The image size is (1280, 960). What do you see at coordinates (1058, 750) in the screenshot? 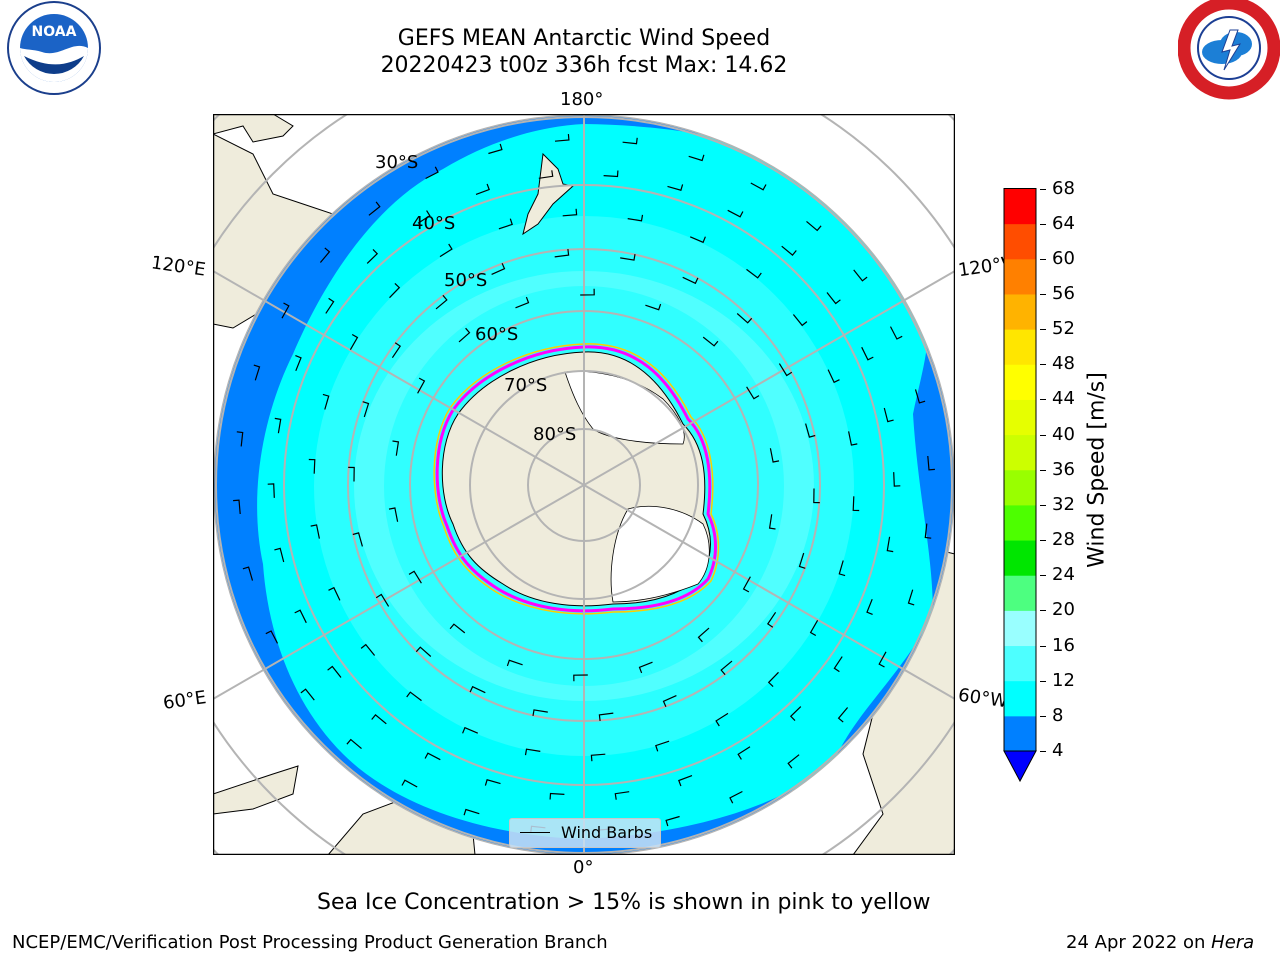
I see `colorbar-tick-label: 4` at bounding box center [1058, 750].